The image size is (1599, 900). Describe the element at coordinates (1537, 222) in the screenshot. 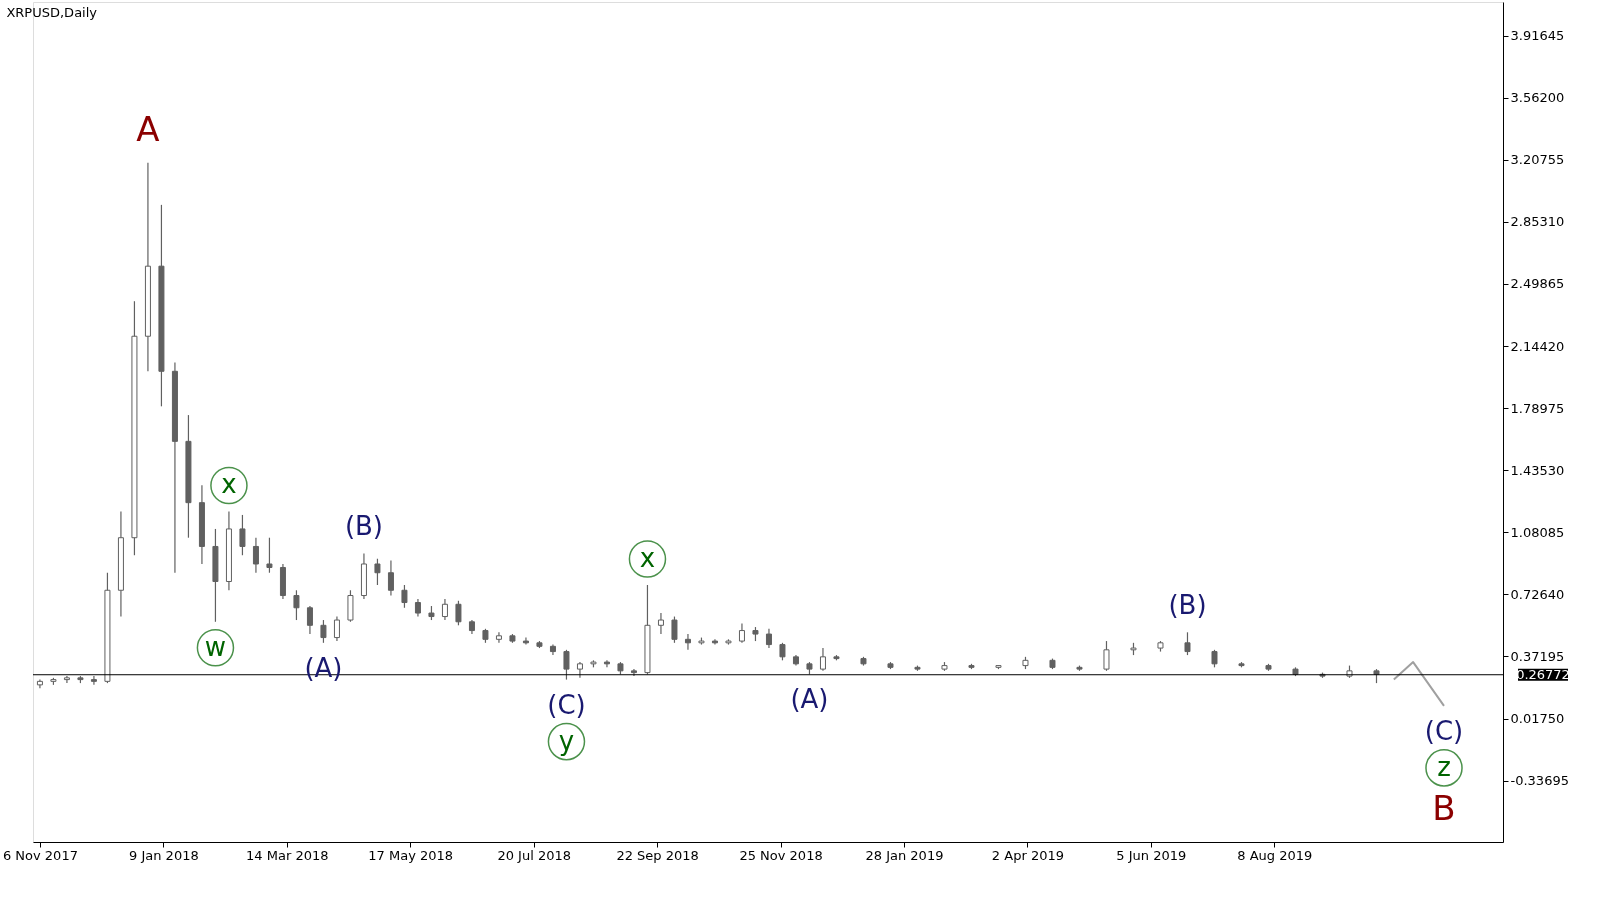

I see `y-tick-label: 2.85310` at that location.